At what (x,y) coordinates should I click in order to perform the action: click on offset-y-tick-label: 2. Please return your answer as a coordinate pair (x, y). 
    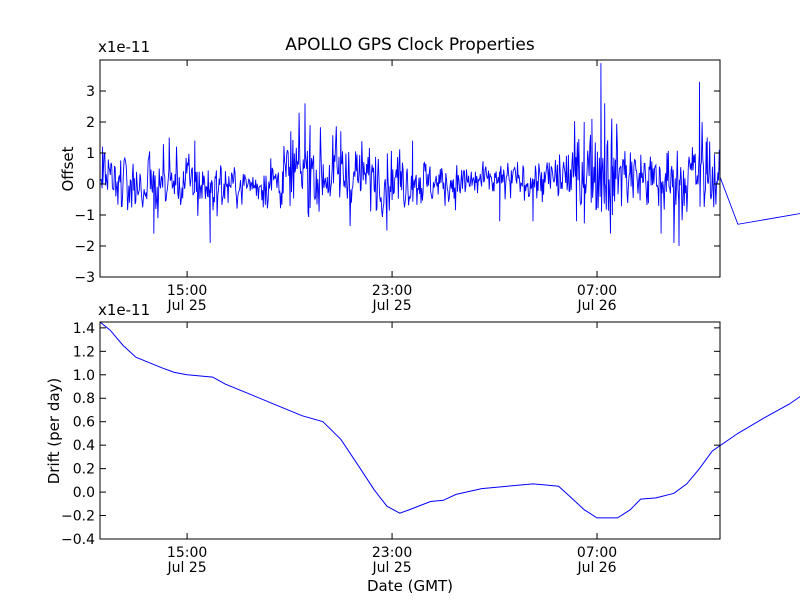
    Looking at the image, I should click on (90, 123).